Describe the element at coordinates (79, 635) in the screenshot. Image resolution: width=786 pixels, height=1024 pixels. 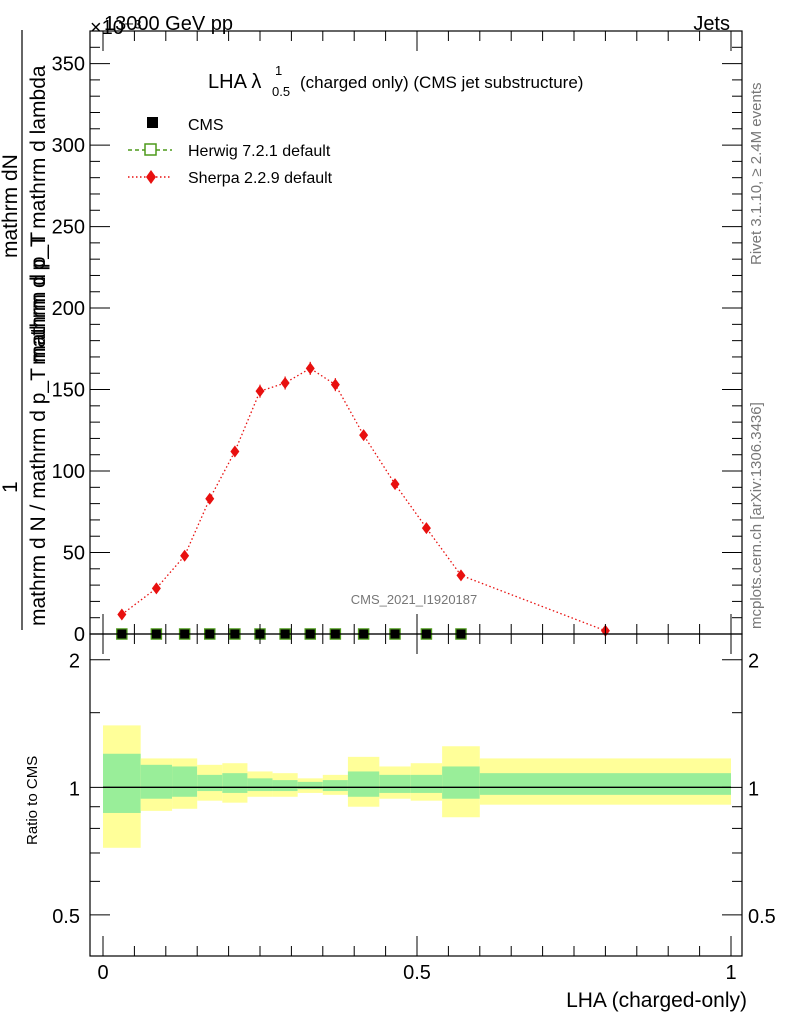
I see `main-y-tick-label: 0` at that location.